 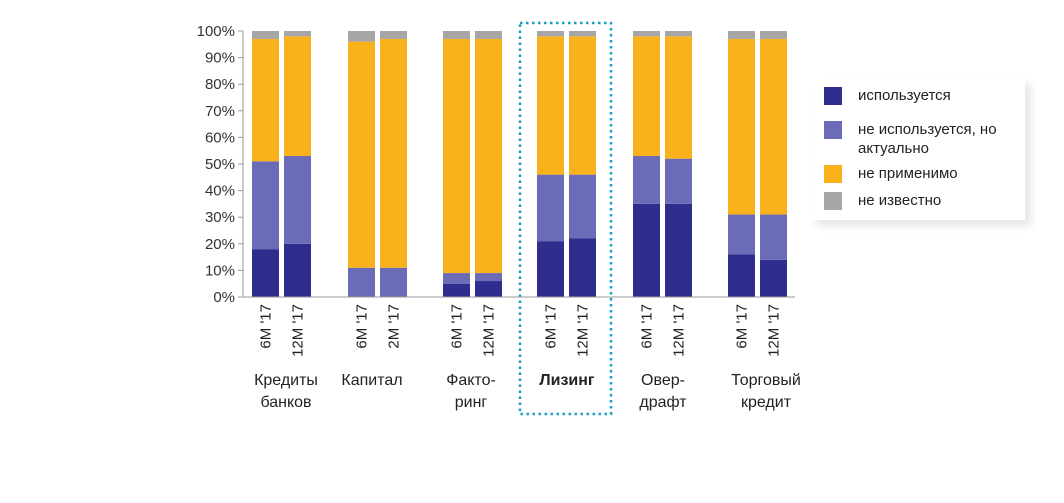 What do you see at coordinates (220, 58) in the screenshot?
I see `y-tick-label: 90%` at bounding box center [220, 58].